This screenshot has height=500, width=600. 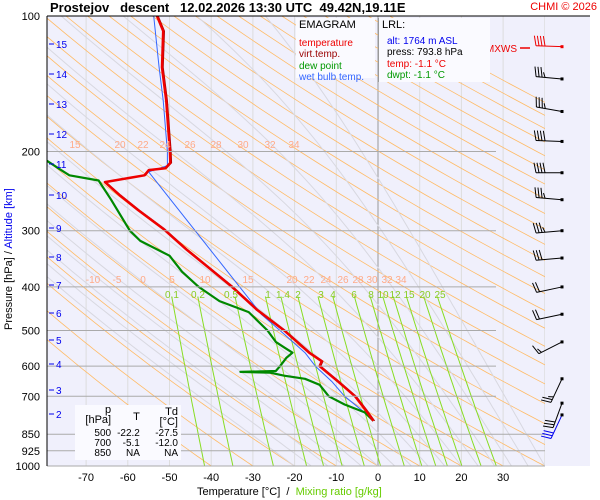 What do you see at coordinates (172, 280) in the screenshot?
I see `adiabat-label: 5` at bounding box center [172, 280].